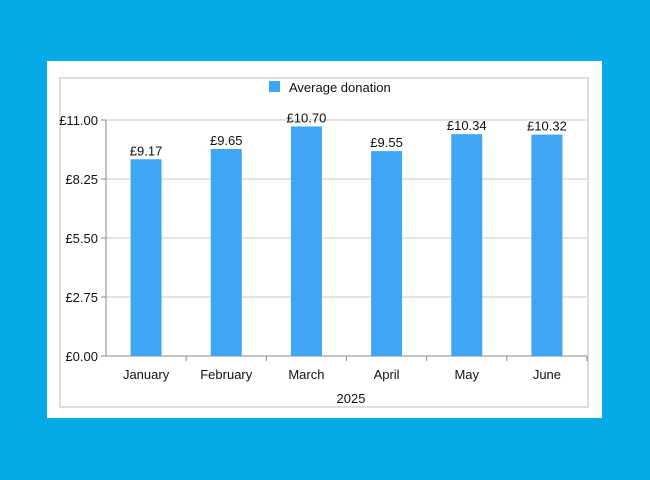 The height and width of the screenshot is (480, 650). Describe the element at coordinates (81, 179) in the screenshot. I see `y-tick-label: £8.25` at that location.